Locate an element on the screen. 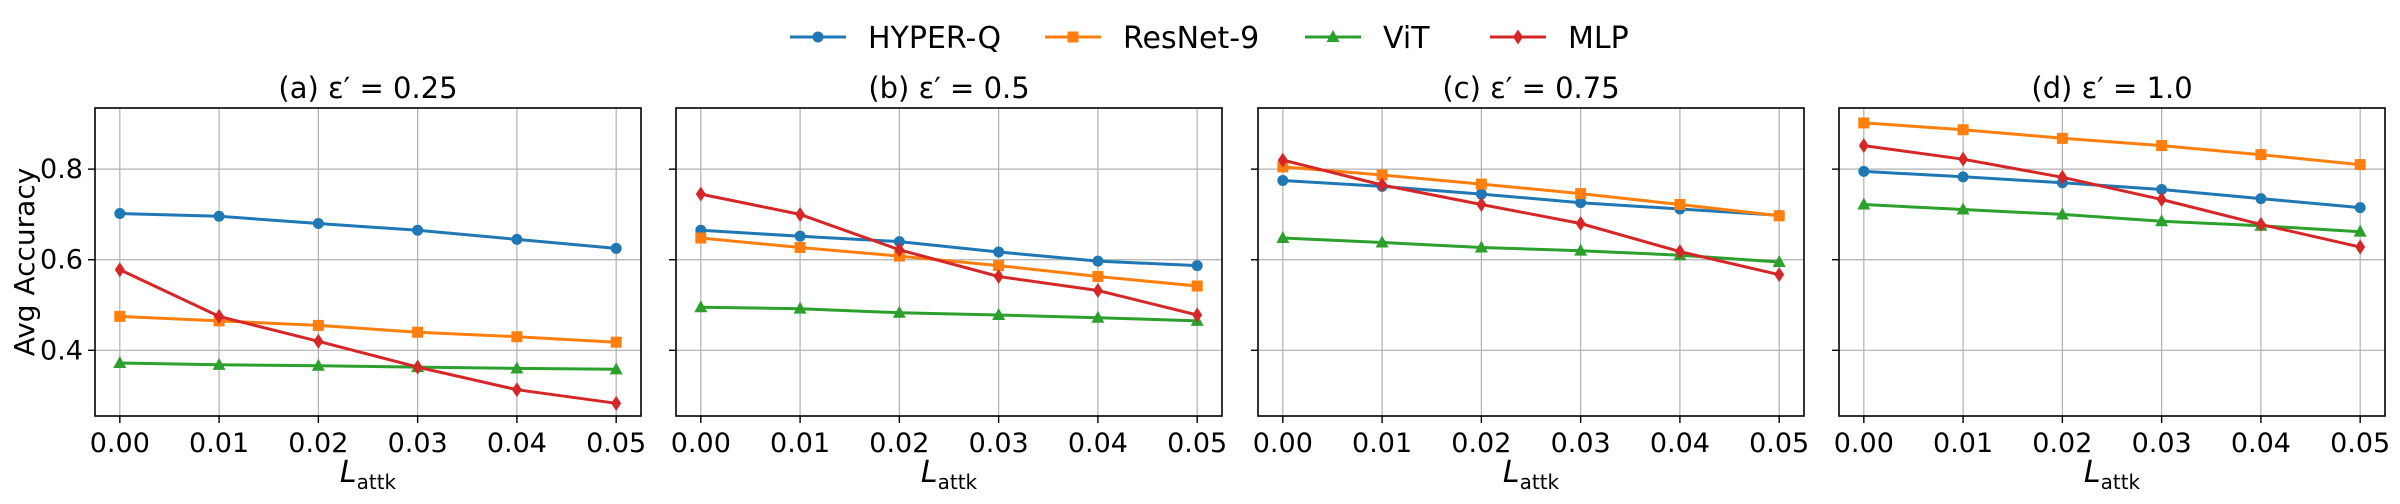 The width and height of the screenshot is (2400, 504). x-tick-label: 0.02 is located at coordinates (2062, 443).